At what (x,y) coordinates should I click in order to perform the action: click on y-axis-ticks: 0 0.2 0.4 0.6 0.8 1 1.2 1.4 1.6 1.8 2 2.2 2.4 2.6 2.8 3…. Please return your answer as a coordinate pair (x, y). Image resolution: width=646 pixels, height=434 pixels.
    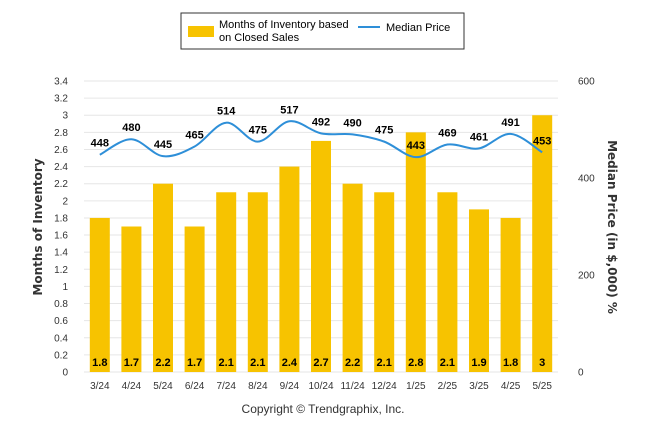
    Looking at the image, I should click on (61, 228).